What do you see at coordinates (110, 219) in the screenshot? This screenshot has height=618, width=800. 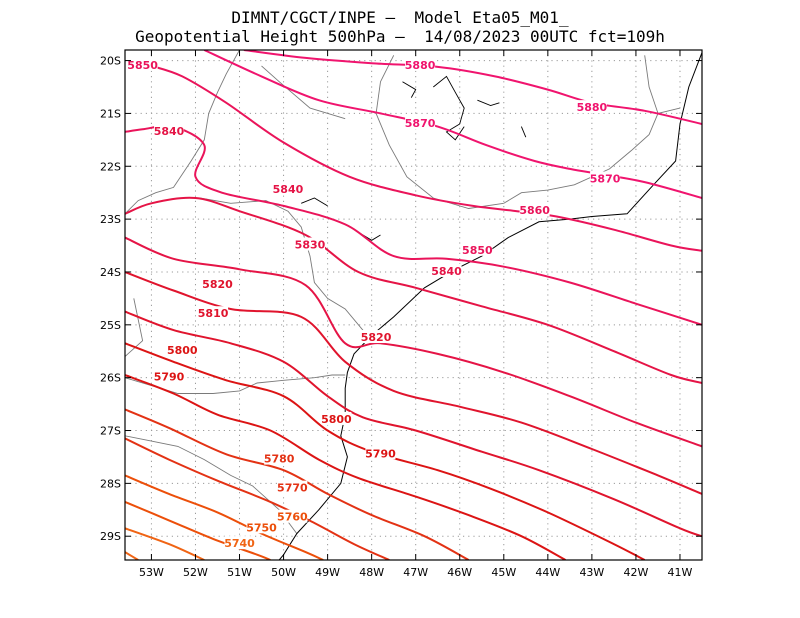 I see `lat-tick-label: 23S` at bounding box center [110, 219].